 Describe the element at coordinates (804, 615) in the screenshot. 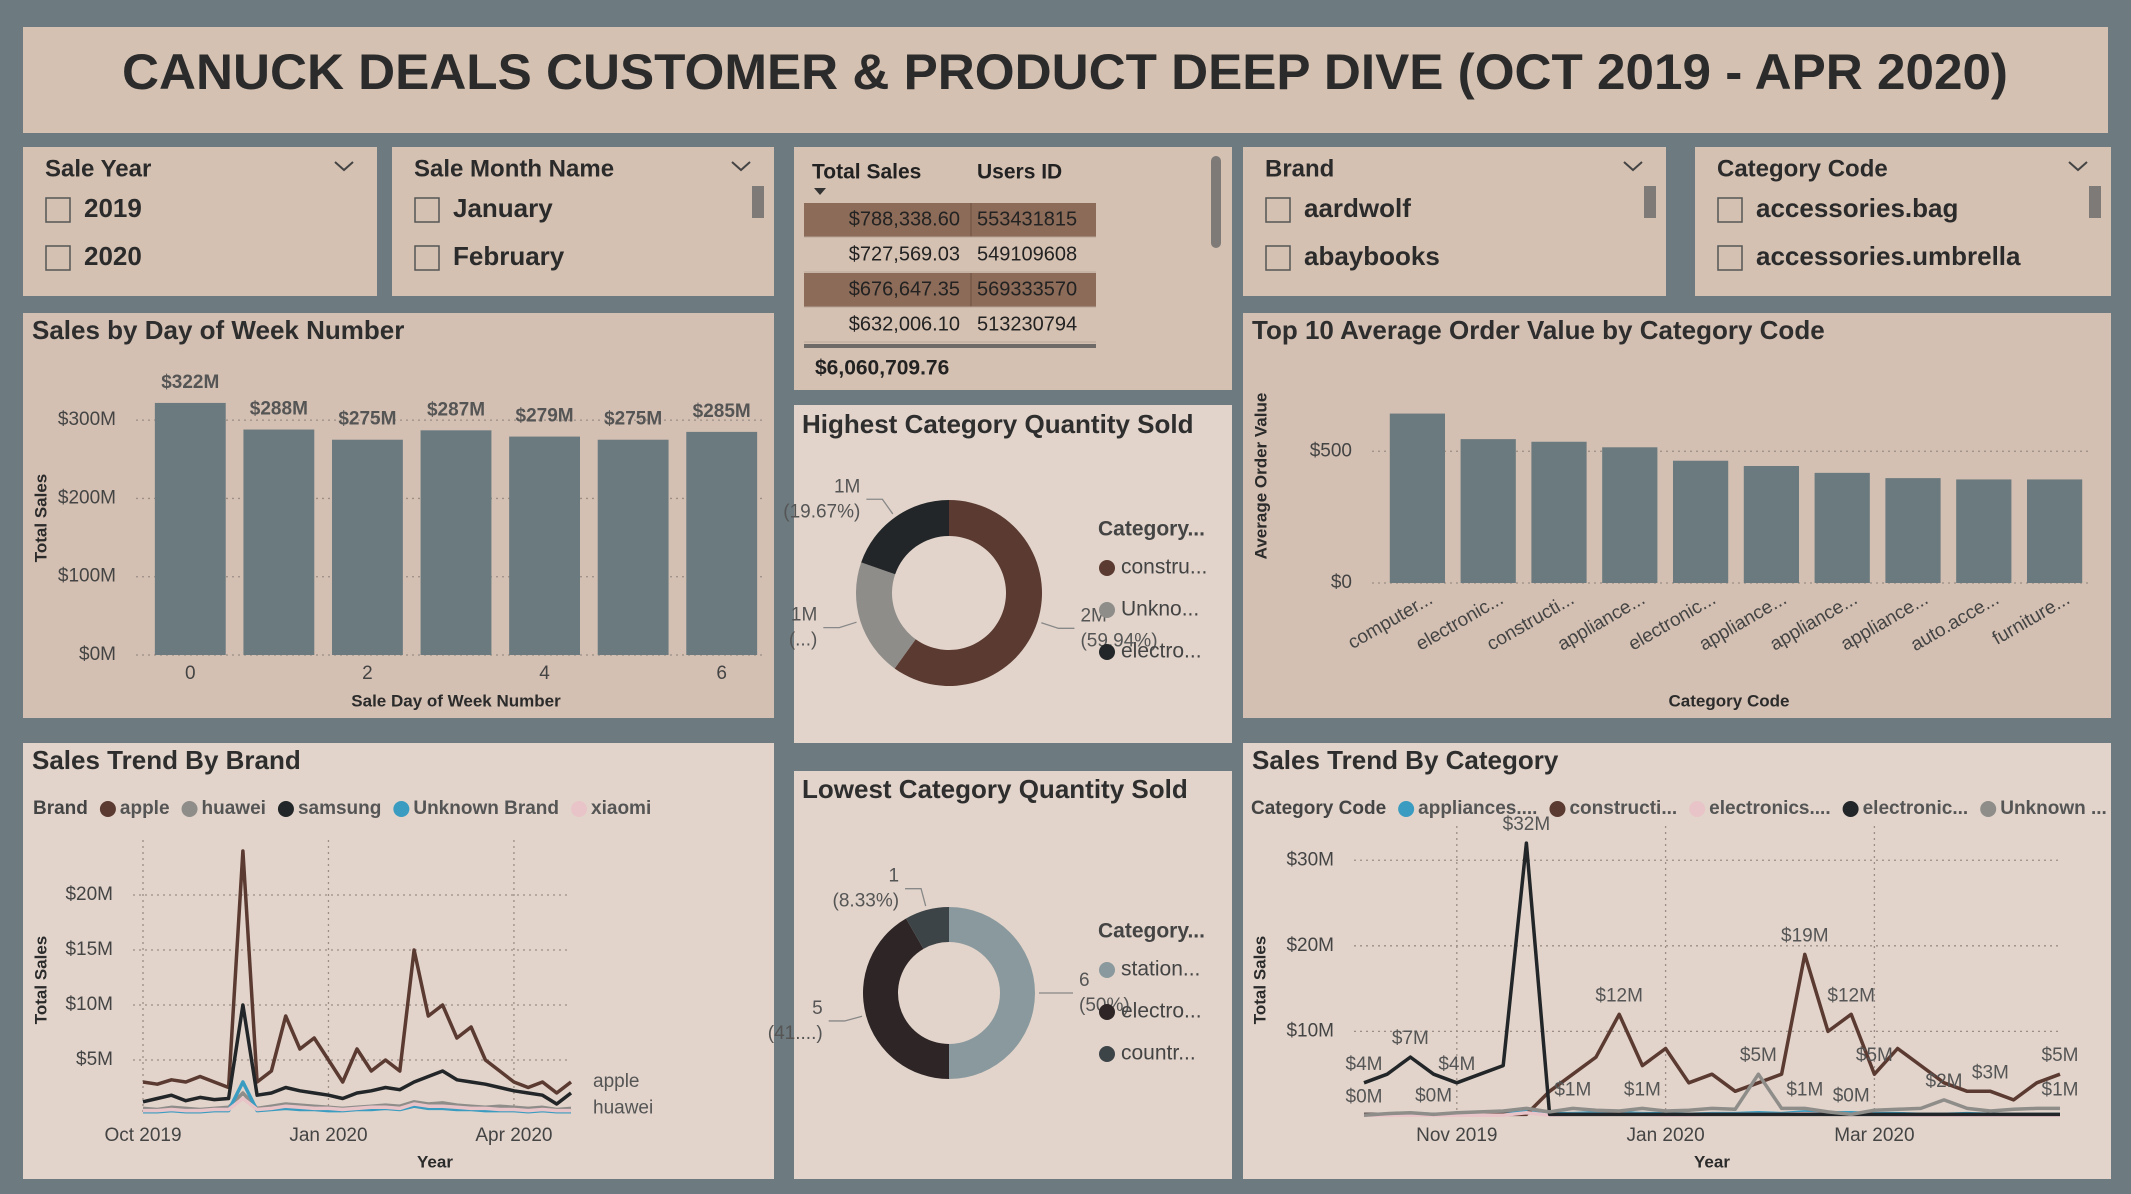

I see `data-label: 1M` at that location.